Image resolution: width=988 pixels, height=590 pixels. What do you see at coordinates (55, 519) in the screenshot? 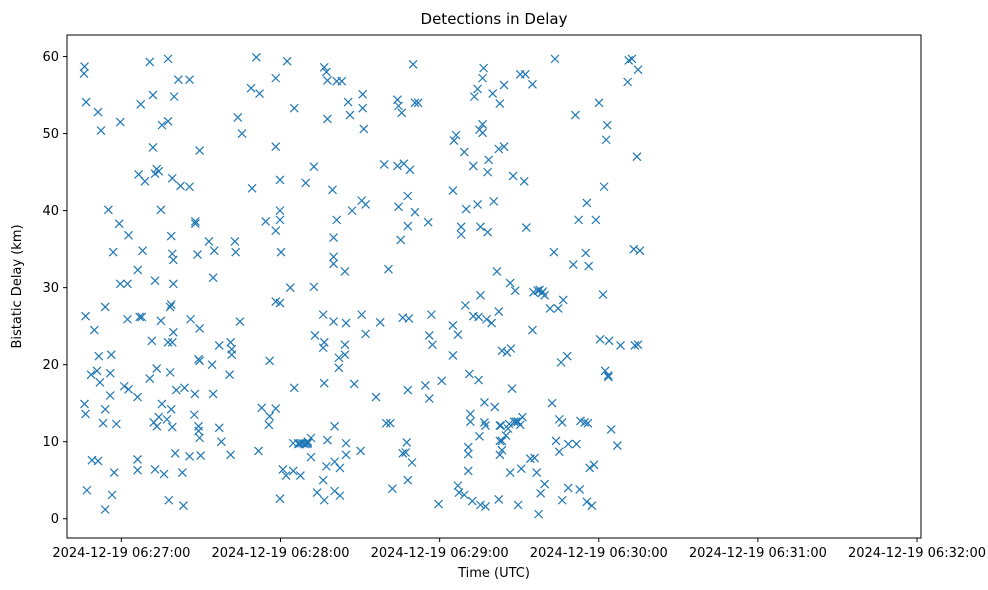
I see `y-tick-label: 0` at bounding box center [55, 519].